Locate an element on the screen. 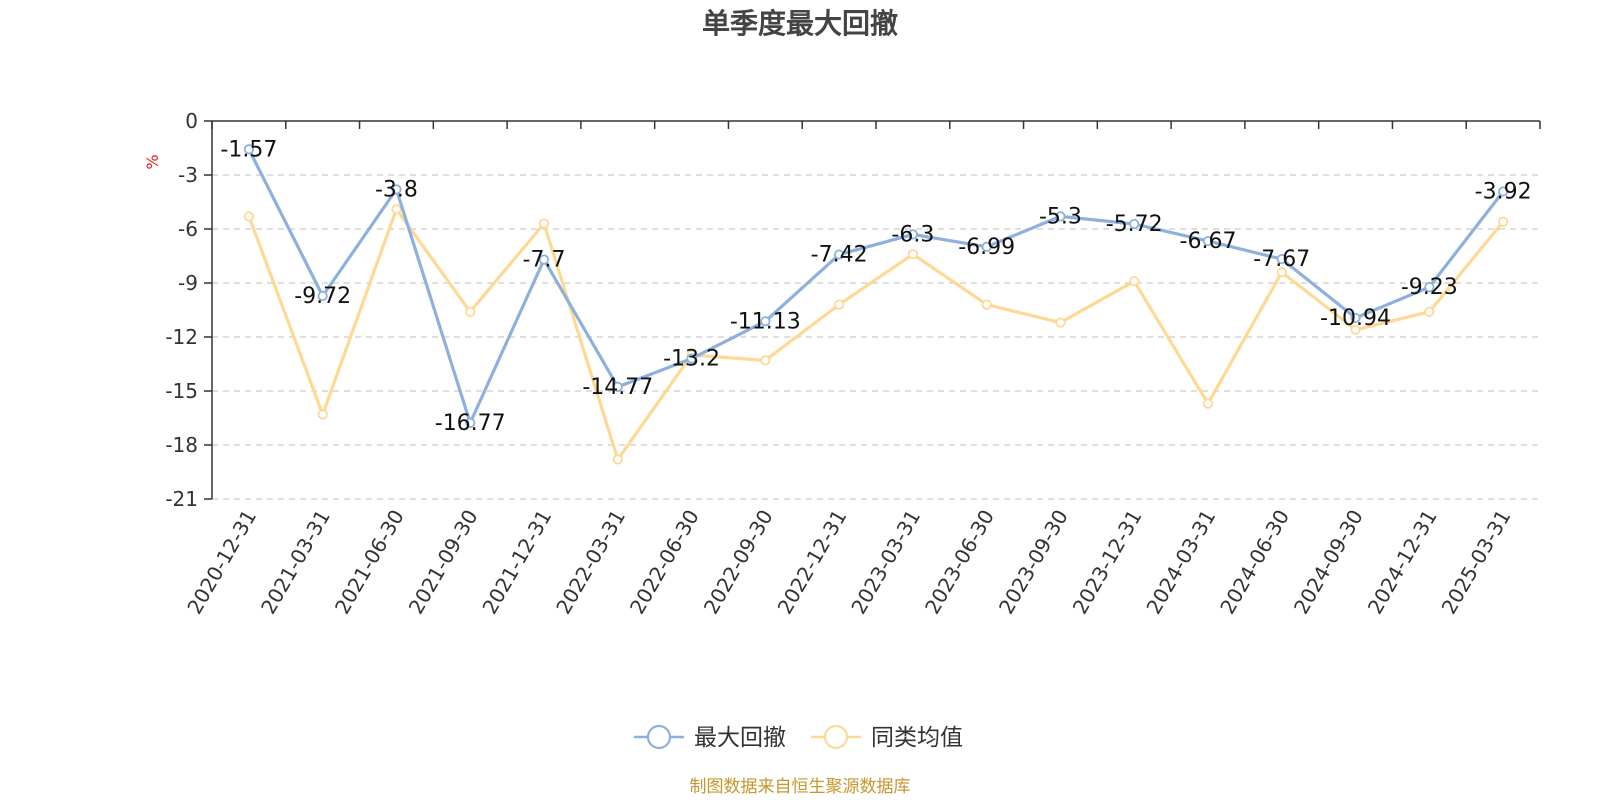  x-tick-label: 2022-09-30 is located at coordinates (738, 562).